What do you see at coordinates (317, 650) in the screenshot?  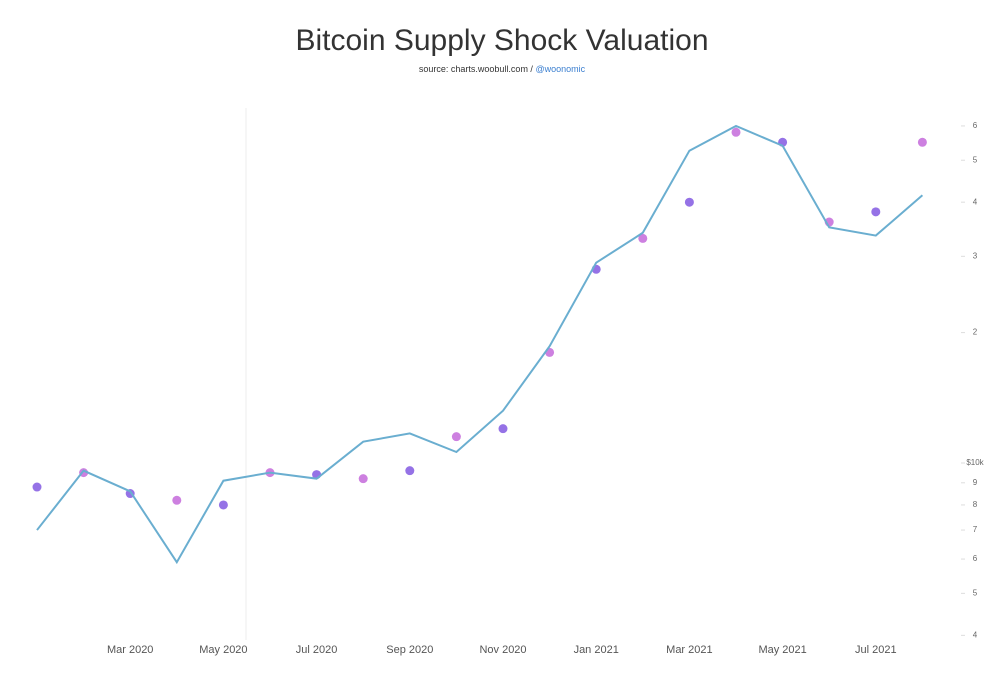 I see `x-tick-label: Jul 2020` at bounding box center [317, 650].